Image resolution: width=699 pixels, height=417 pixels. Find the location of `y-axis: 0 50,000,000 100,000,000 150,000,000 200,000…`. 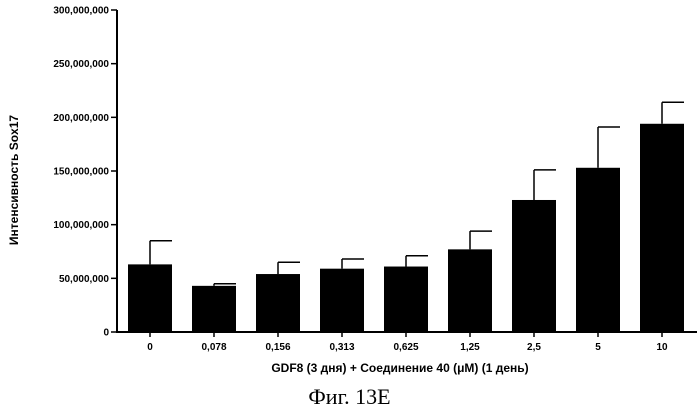

y-axis: 0 50,000,000 100,000,000 150,000,000 200,000… is located at coordinates (85, 172).